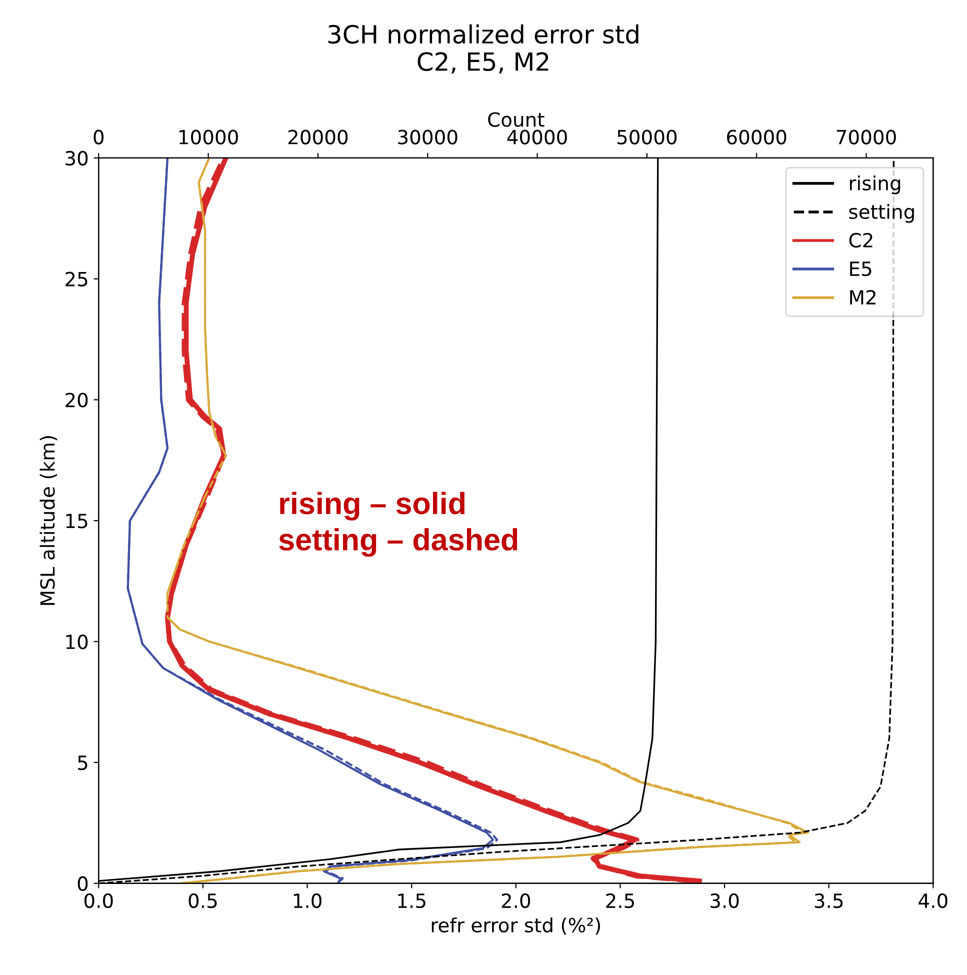 Image resolution: width=967 pixels, height=975 pixels. What do you see at coordinates (724, 900) in the screenshot?
I see `x-tick-label: 3.0` at bounding box center [724, 900].